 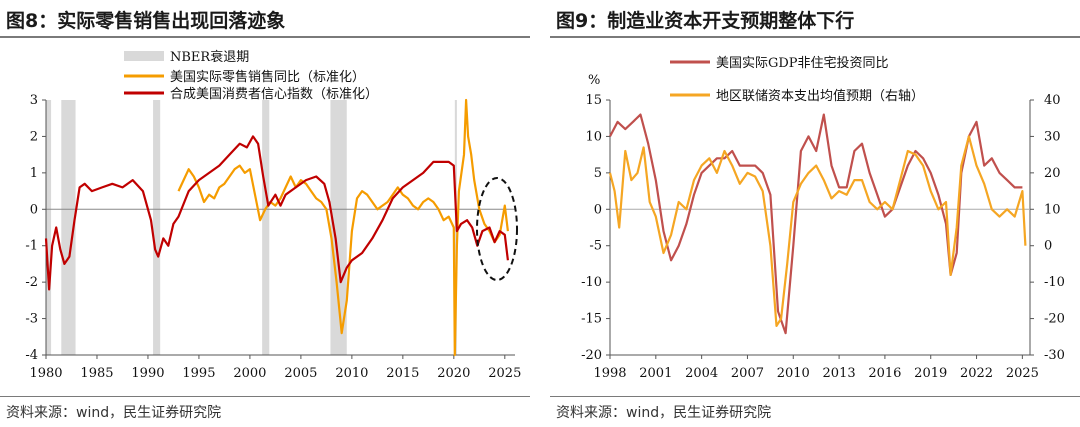 I want to click on y-tick-label: -2, so click(x=31, y=282).